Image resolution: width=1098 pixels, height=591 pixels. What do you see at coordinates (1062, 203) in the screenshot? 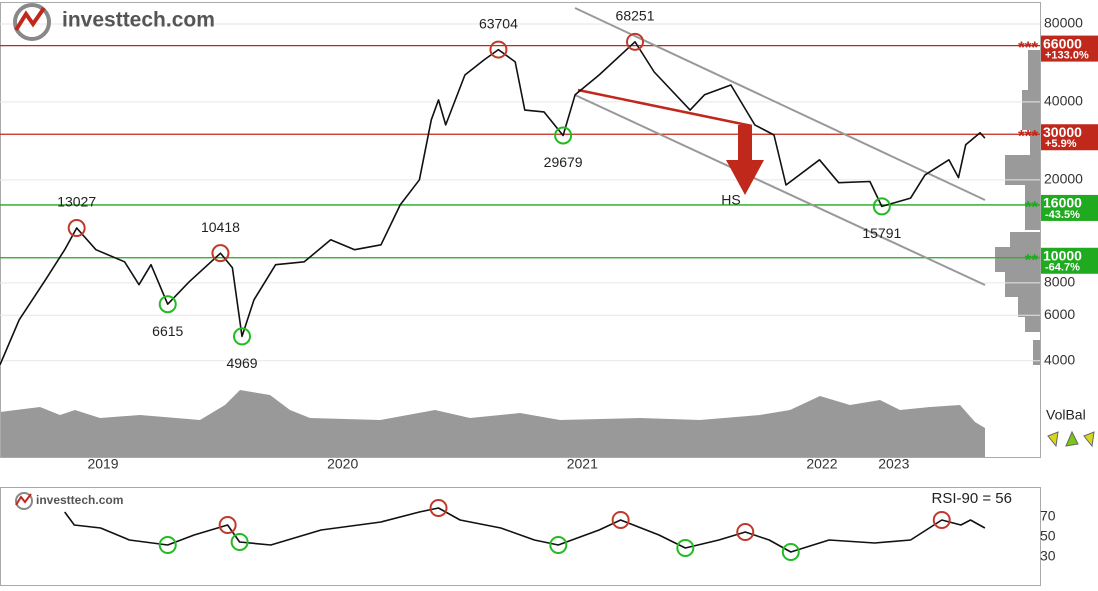
I see `level-value: 16000` at bounding box center [1062, 203].